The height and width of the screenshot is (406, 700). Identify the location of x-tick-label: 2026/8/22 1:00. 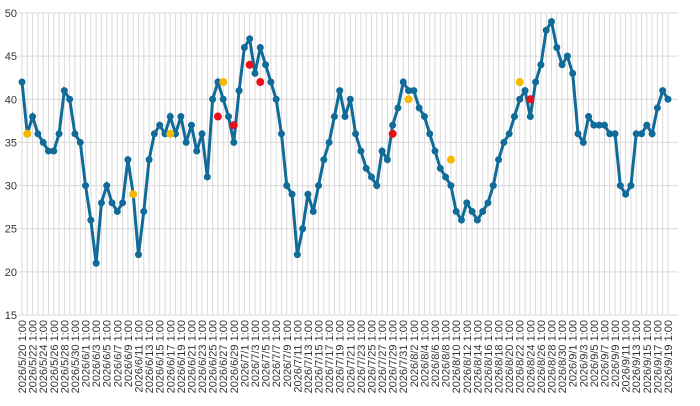
(521, 356).